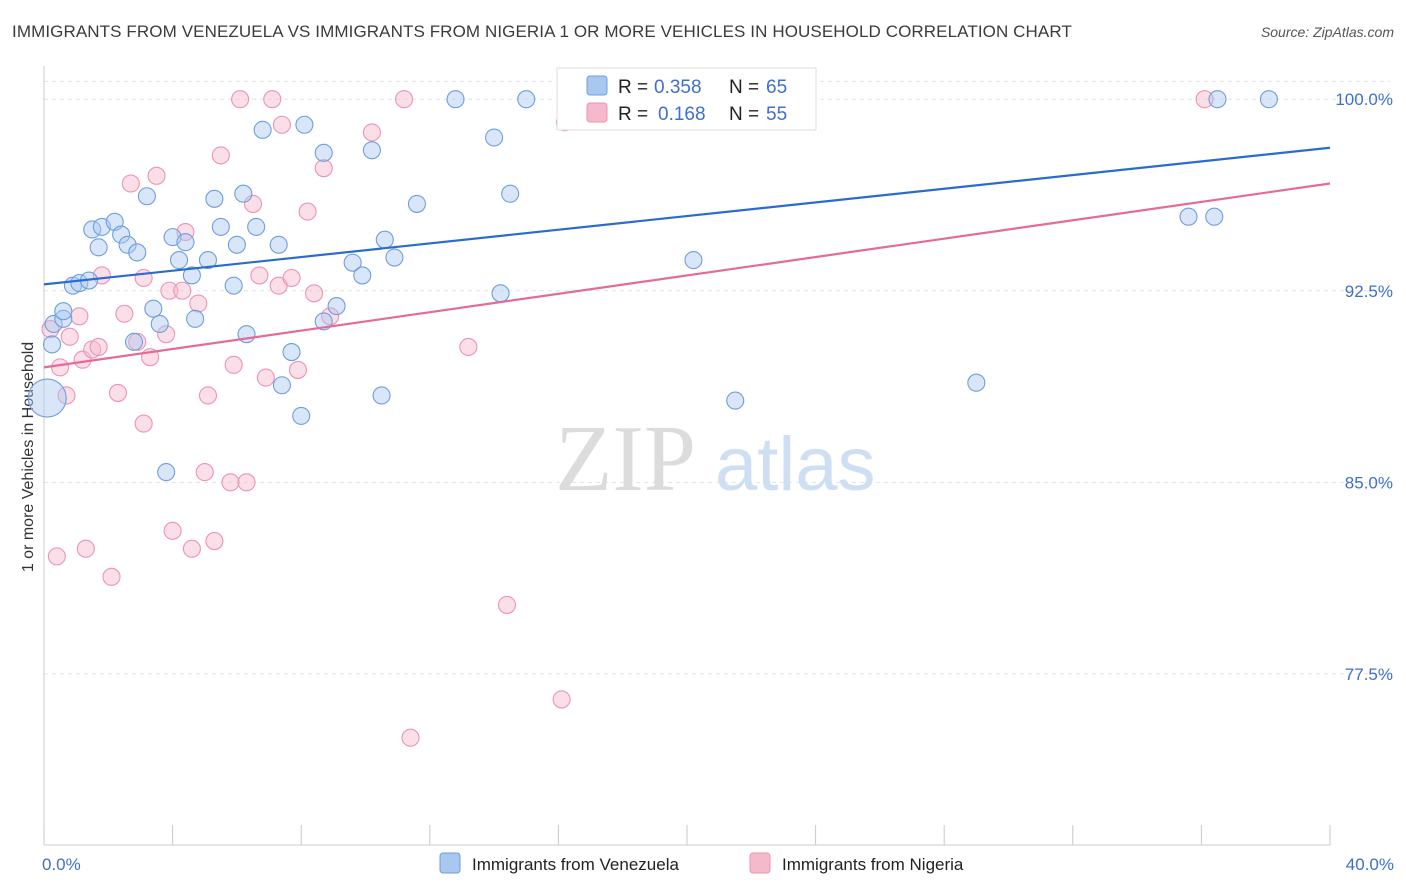  I want to click on y-axis-label: 1 or more Vehicles in Household, so click(28, 457).